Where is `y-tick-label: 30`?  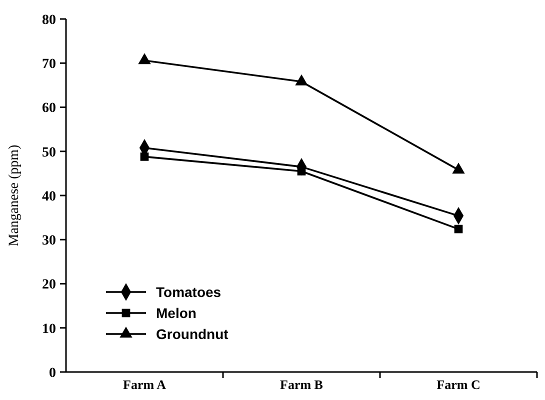 y-tick-label: 30 is located at coordinates (49, 241).